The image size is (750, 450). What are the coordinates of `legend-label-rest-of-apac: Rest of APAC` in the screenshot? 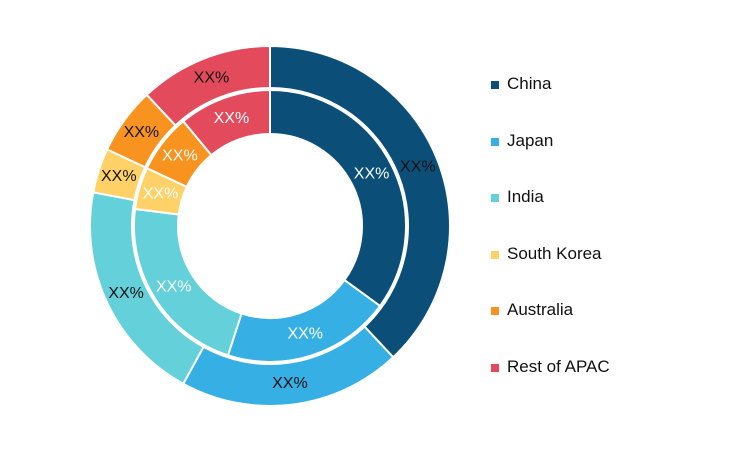 It's located at (558, 366).